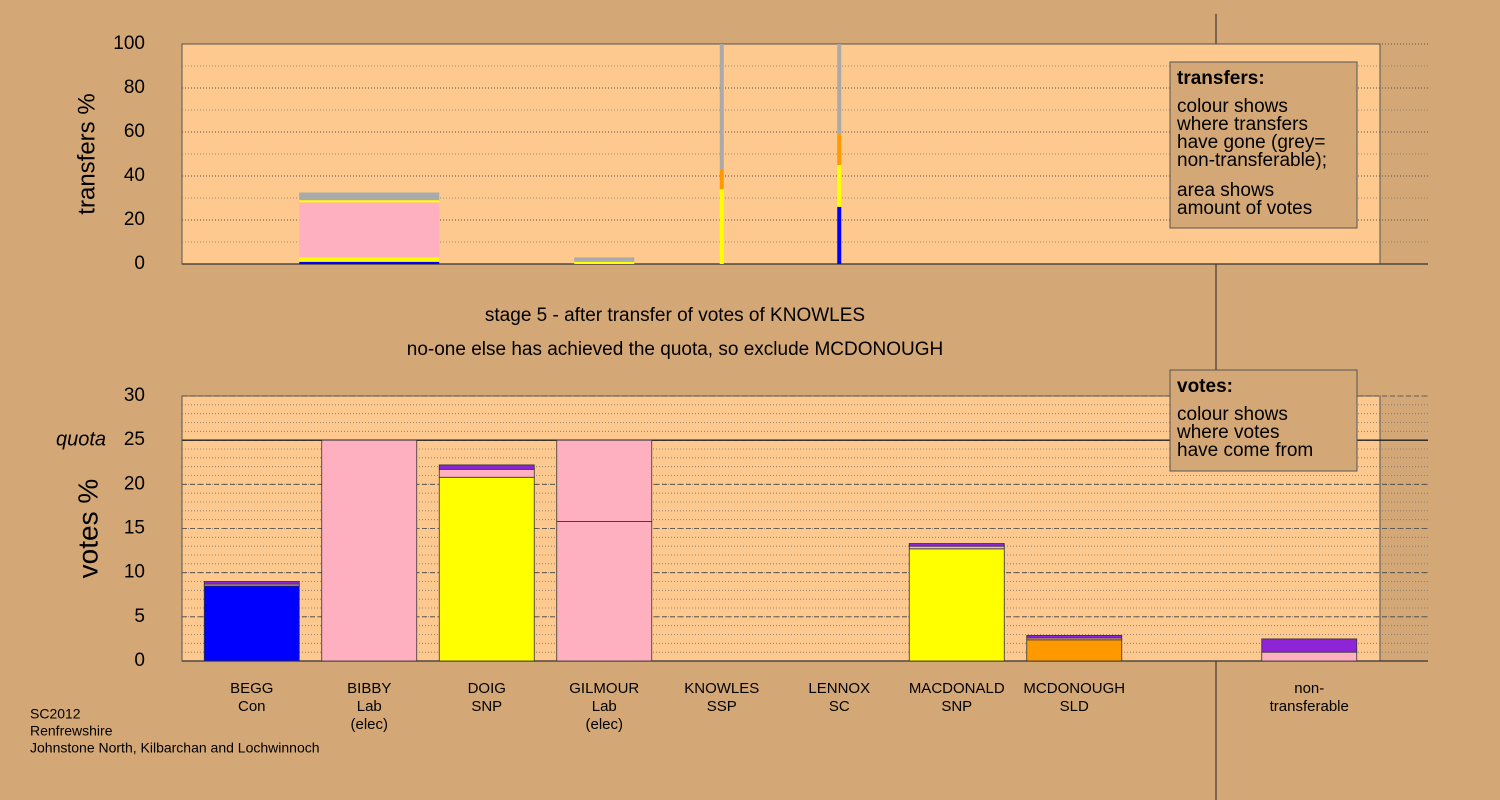 The image size is (1500, 800). Describe the element at coordinates (1221, 78) in the screenshot. I see `legend-title: transfers:` at that location.